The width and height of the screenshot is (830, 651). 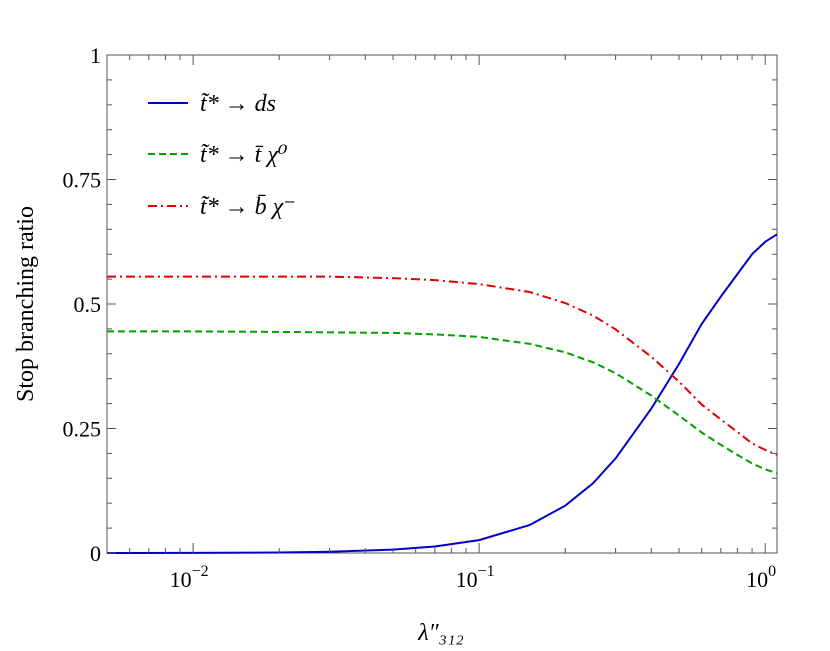 What do you see at coordinates (82, 180) in the screenshot?
I see `y-tick-label: 0.75` at bounding box center [82, 180].